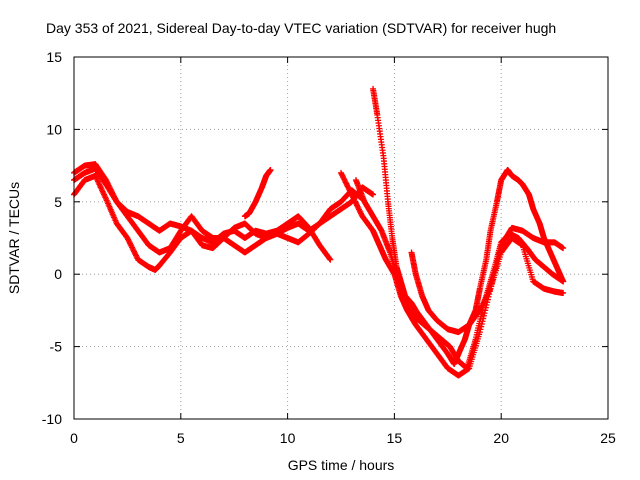  What do you see at coordinates (58, 202) in the screenshot?
I see `y-tick-label: 5` at bounding box center [58, 202].